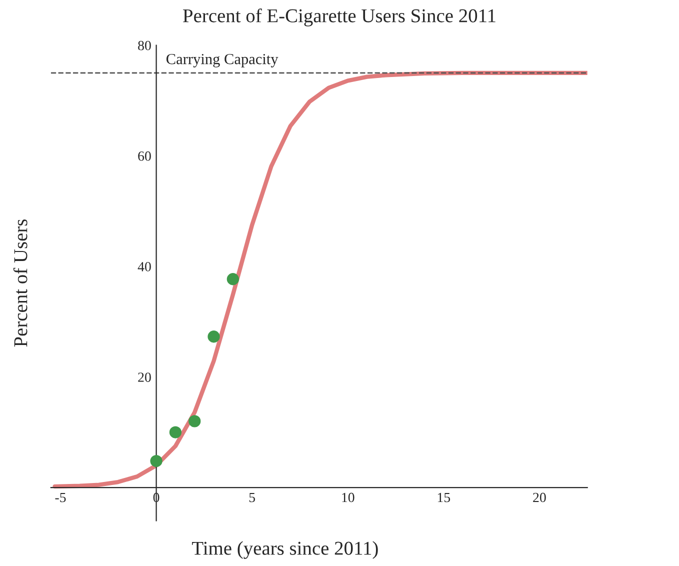  What do you see at coordinates (144, 377) in the screenshot?
I see `y-tick-label: 20` at bounding box center [144, 377].